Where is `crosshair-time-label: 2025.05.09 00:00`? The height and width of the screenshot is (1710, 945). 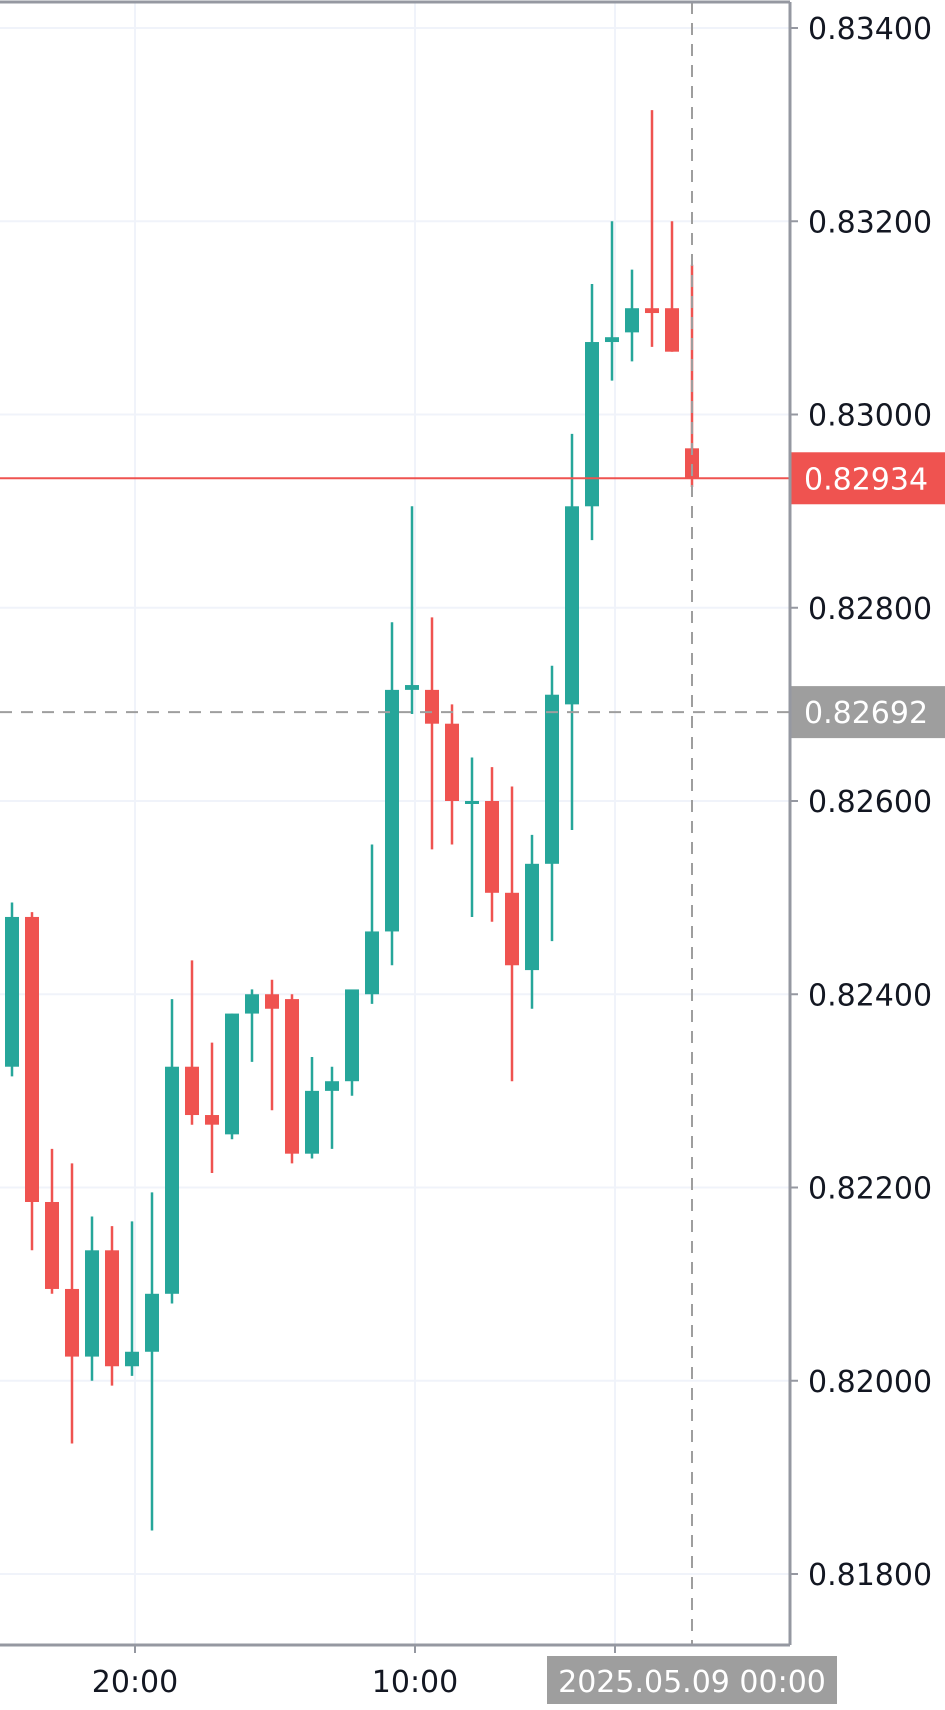
crosshair-time-label: 2025.05.09 00:00 is located at coordinates (692, 1682).